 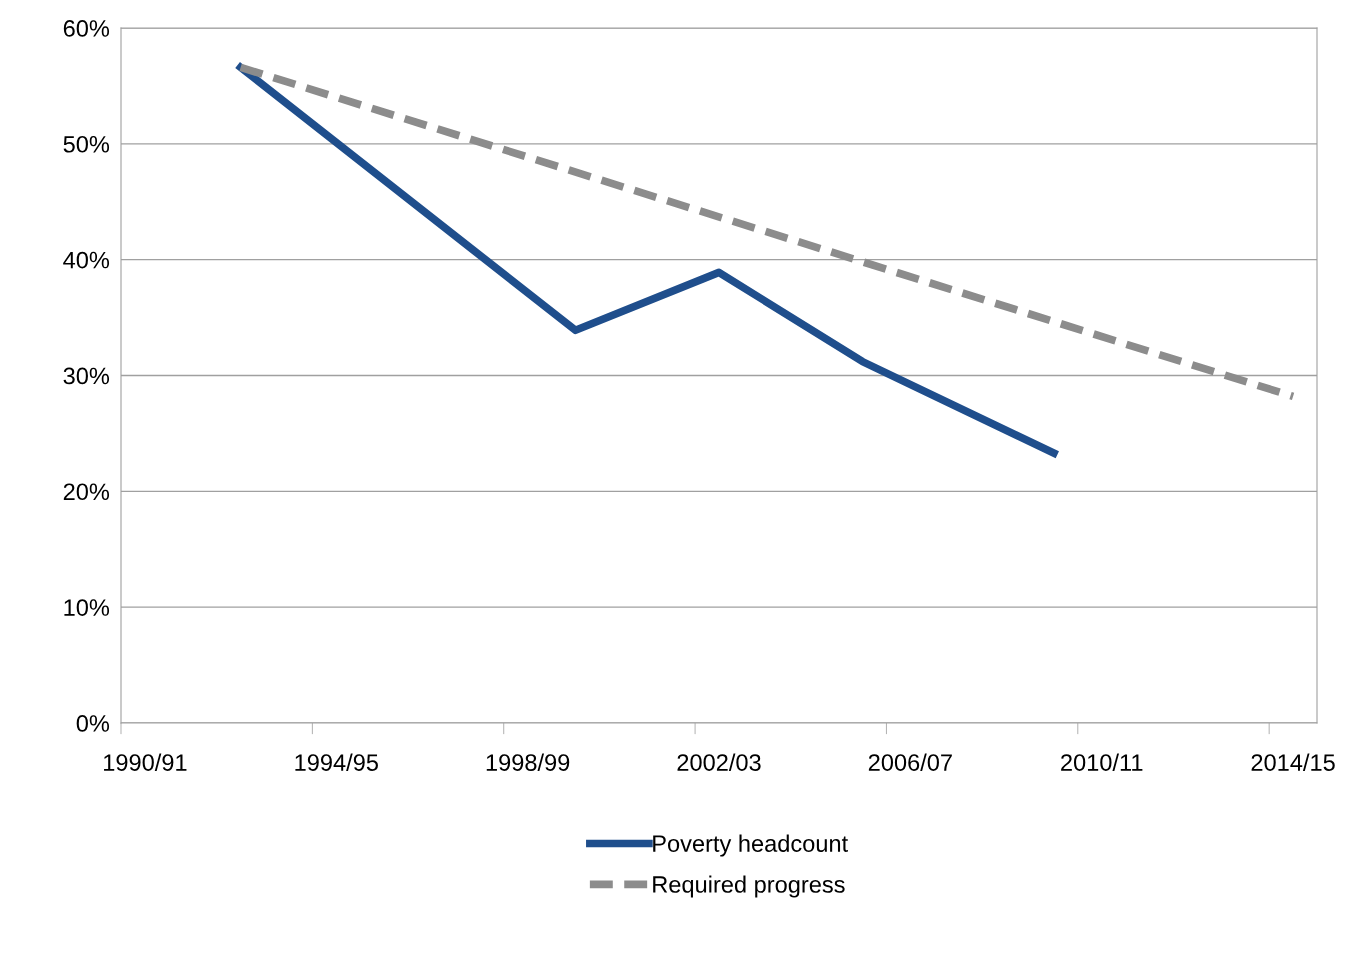 What do you see at coordinates (86, 144) in the screenshot?
I see `y-tick-label: 50%` at bounding box center [86, 144].